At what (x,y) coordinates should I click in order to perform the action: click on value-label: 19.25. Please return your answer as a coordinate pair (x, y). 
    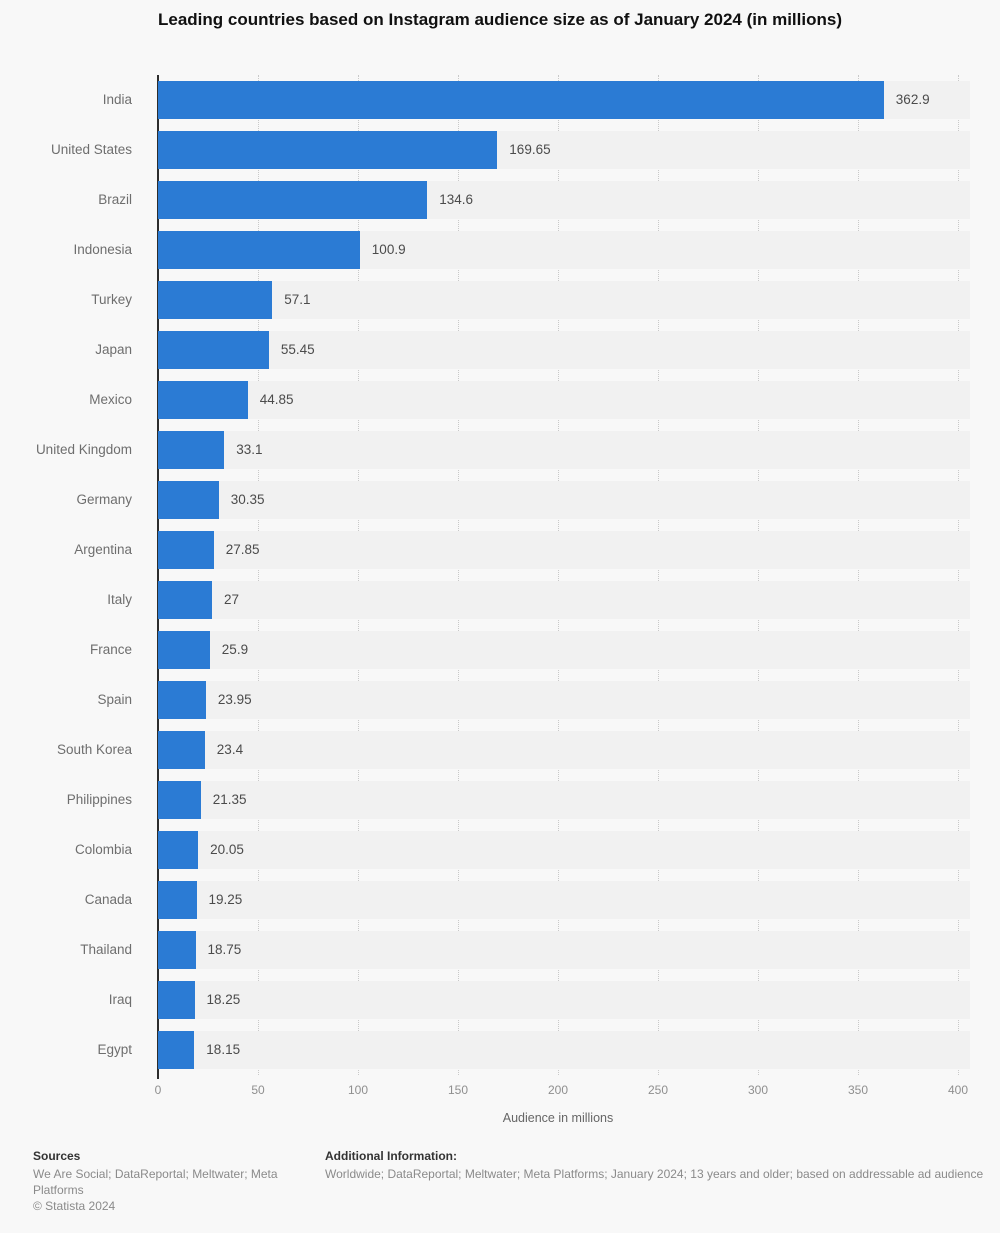
    Looking at the image, I should click on (225, 899).